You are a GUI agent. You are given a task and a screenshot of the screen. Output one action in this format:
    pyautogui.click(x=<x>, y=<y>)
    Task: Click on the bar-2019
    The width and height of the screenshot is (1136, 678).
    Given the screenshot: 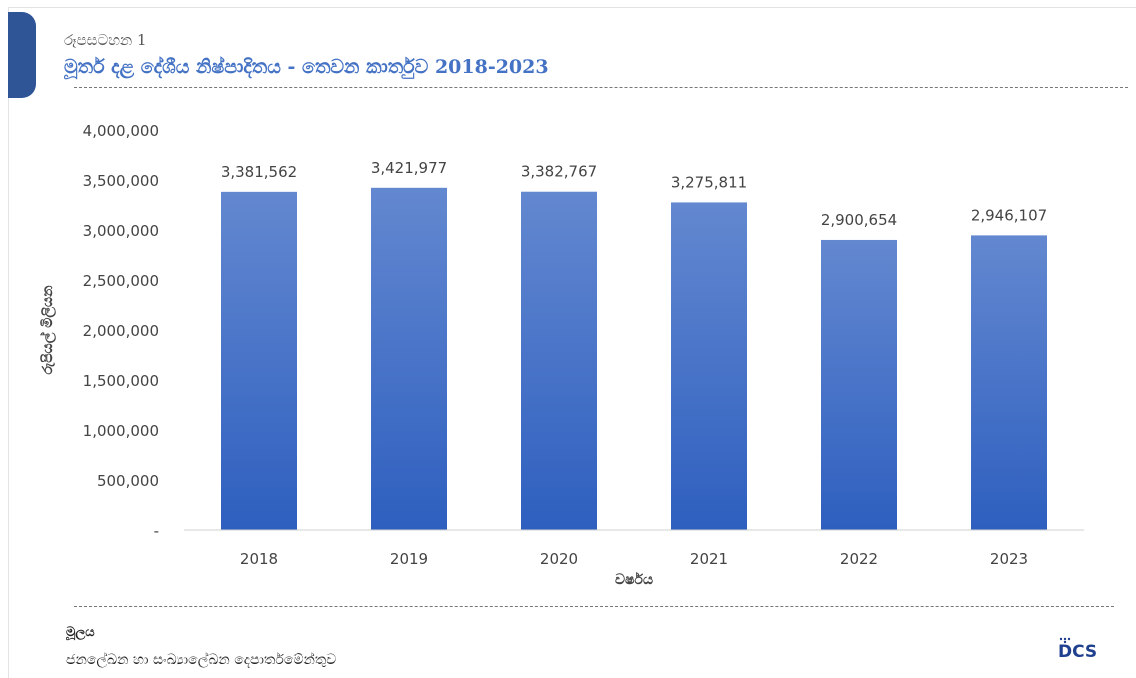 What is the action you would take?
    pyautogui.click(x=409, y=358)
    